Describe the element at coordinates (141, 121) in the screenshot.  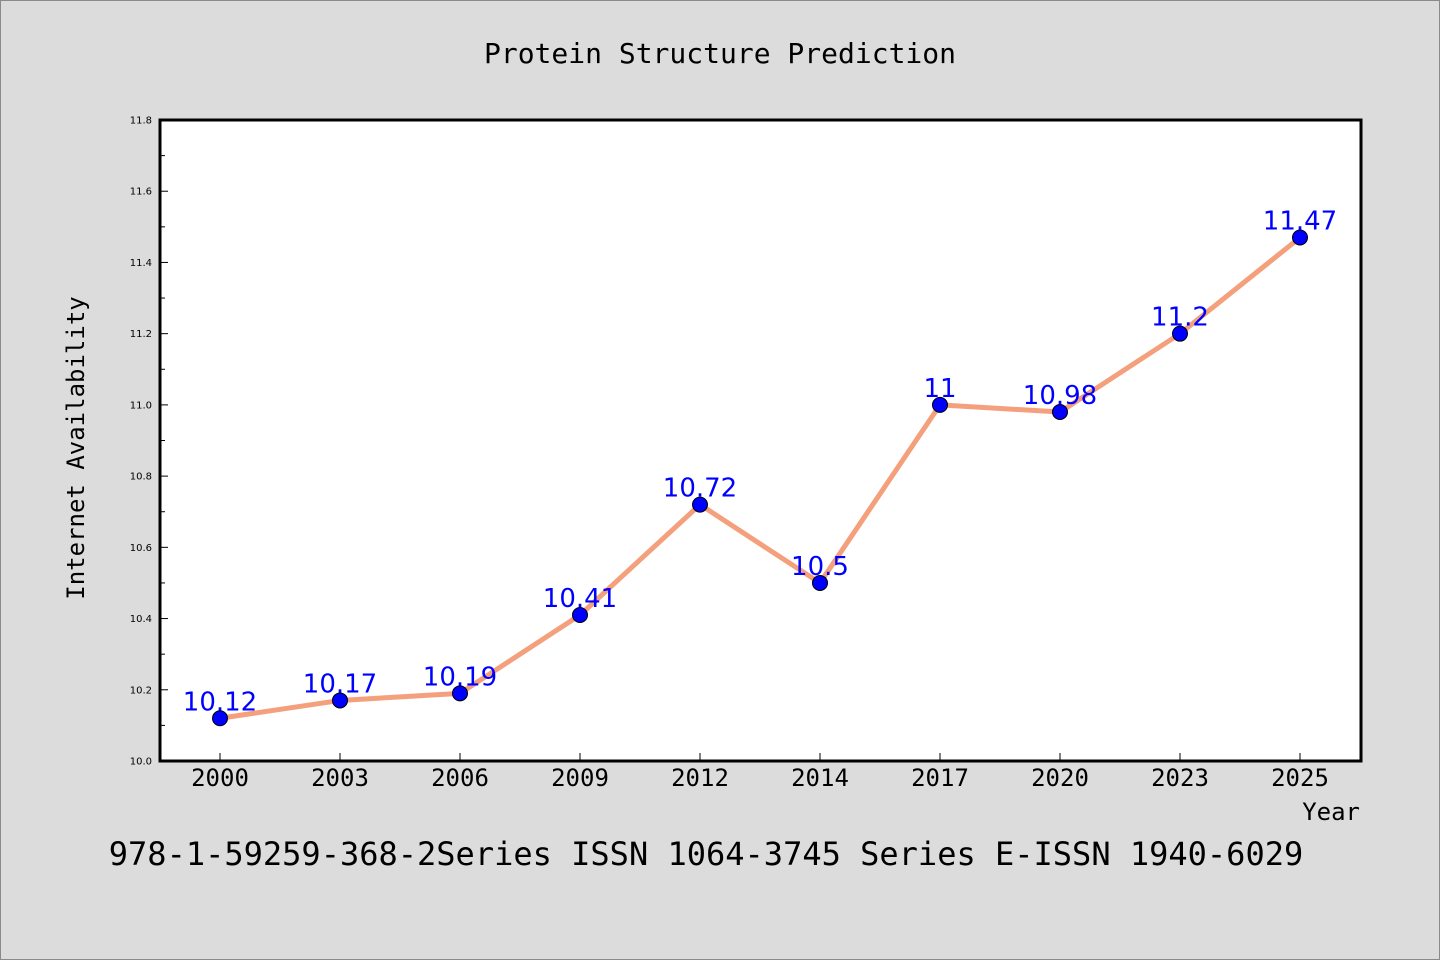
I see `y-tick-label: 11.8` at that location.